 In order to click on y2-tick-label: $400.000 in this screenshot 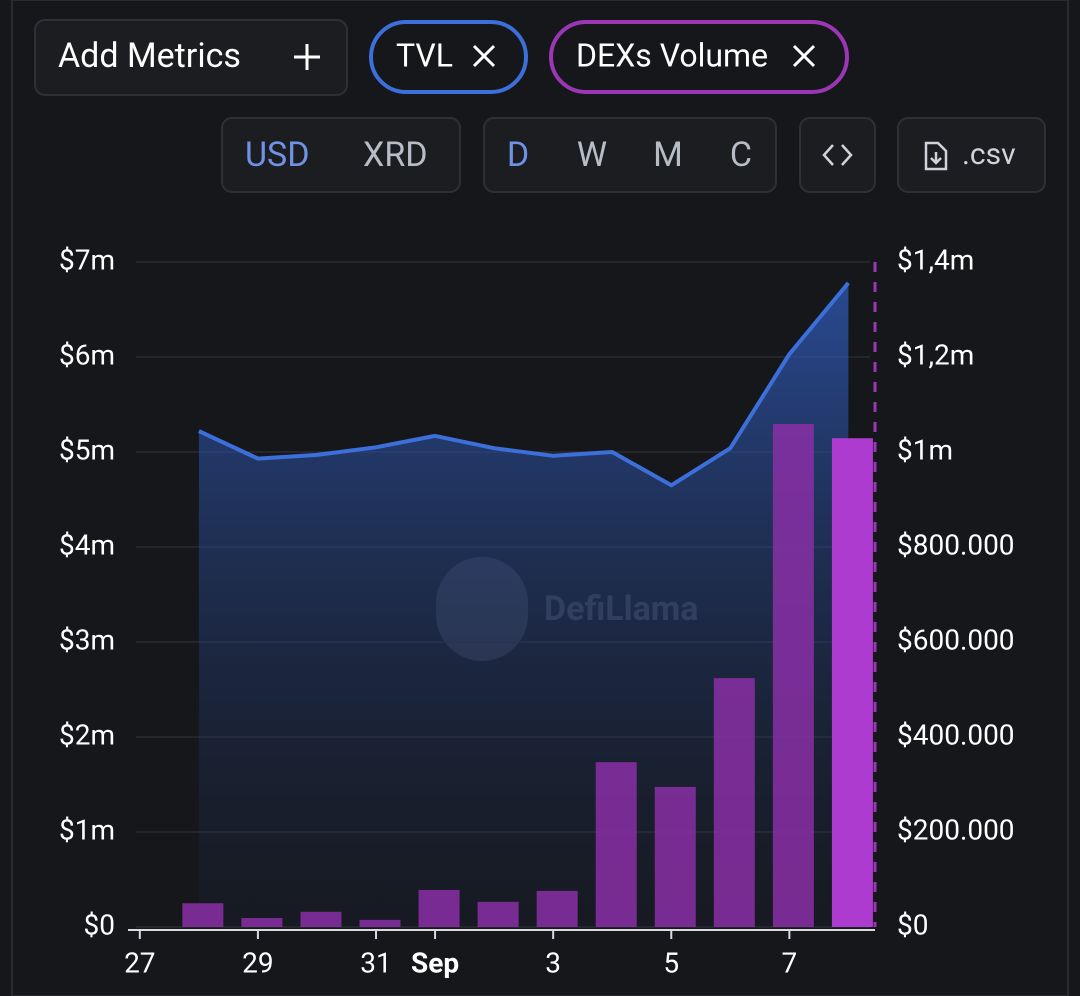, I will do `click(956, 734)`.